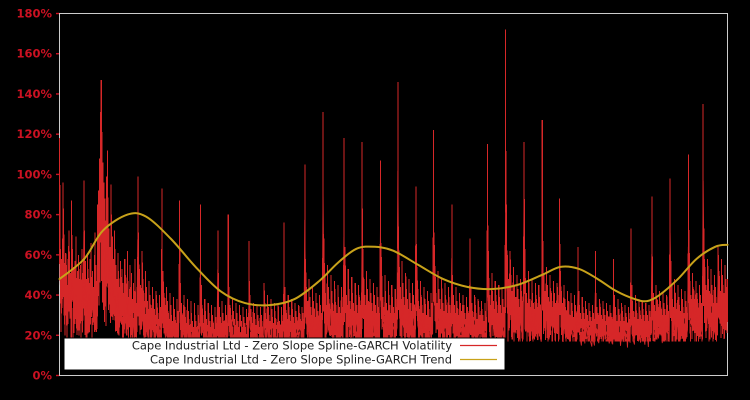  I want to click on y-axis-tick-label: 60%, so click(38, 255).